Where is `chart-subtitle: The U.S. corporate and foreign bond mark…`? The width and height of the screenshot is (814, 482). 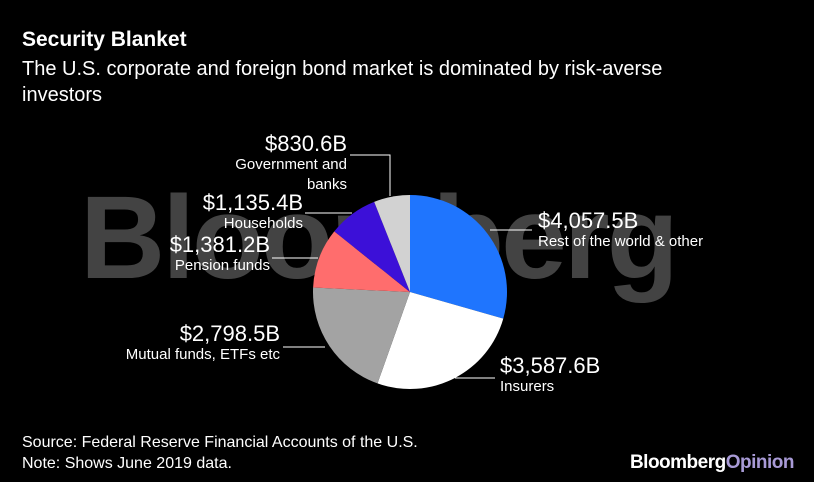 chart-subtitle: The U.S. corporate and foreign bond mark… is located at coordinates (342, 82).